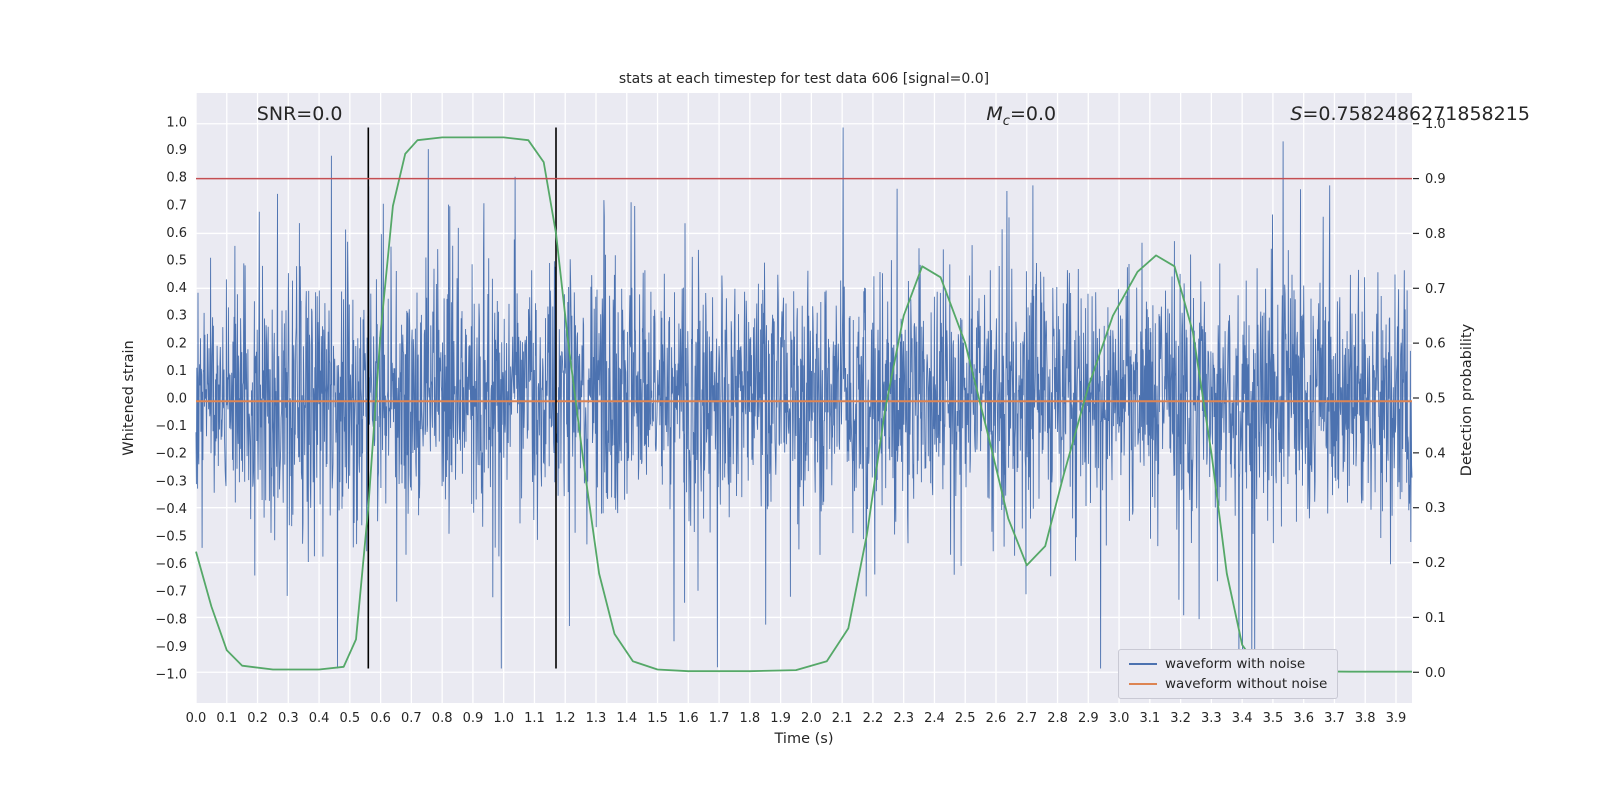 The width and height of the screenshot is (1600, 800). I want to click on x-tick-label: 2.4, so click(934, 718).